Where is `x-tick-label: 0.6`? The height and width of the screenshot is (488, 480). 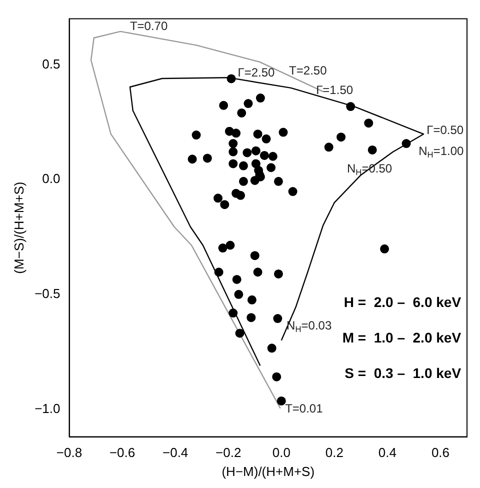
x-tick-label: 0.6 is located at coordinates (440, 452).